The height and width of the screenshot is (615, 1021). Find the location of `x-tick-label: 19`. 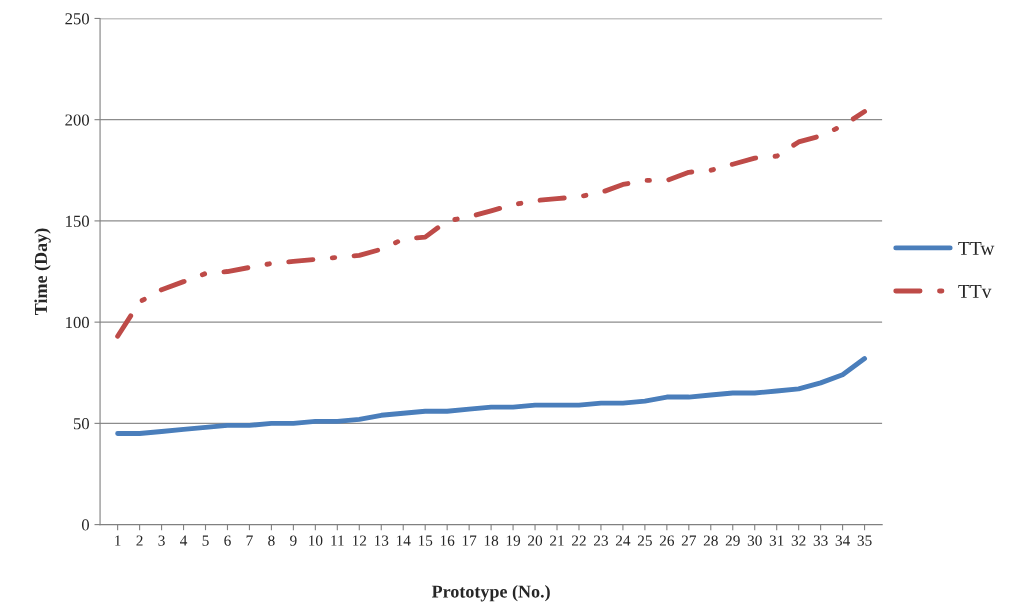

x-tick-label: 19 is located at coordinates (513, 540).